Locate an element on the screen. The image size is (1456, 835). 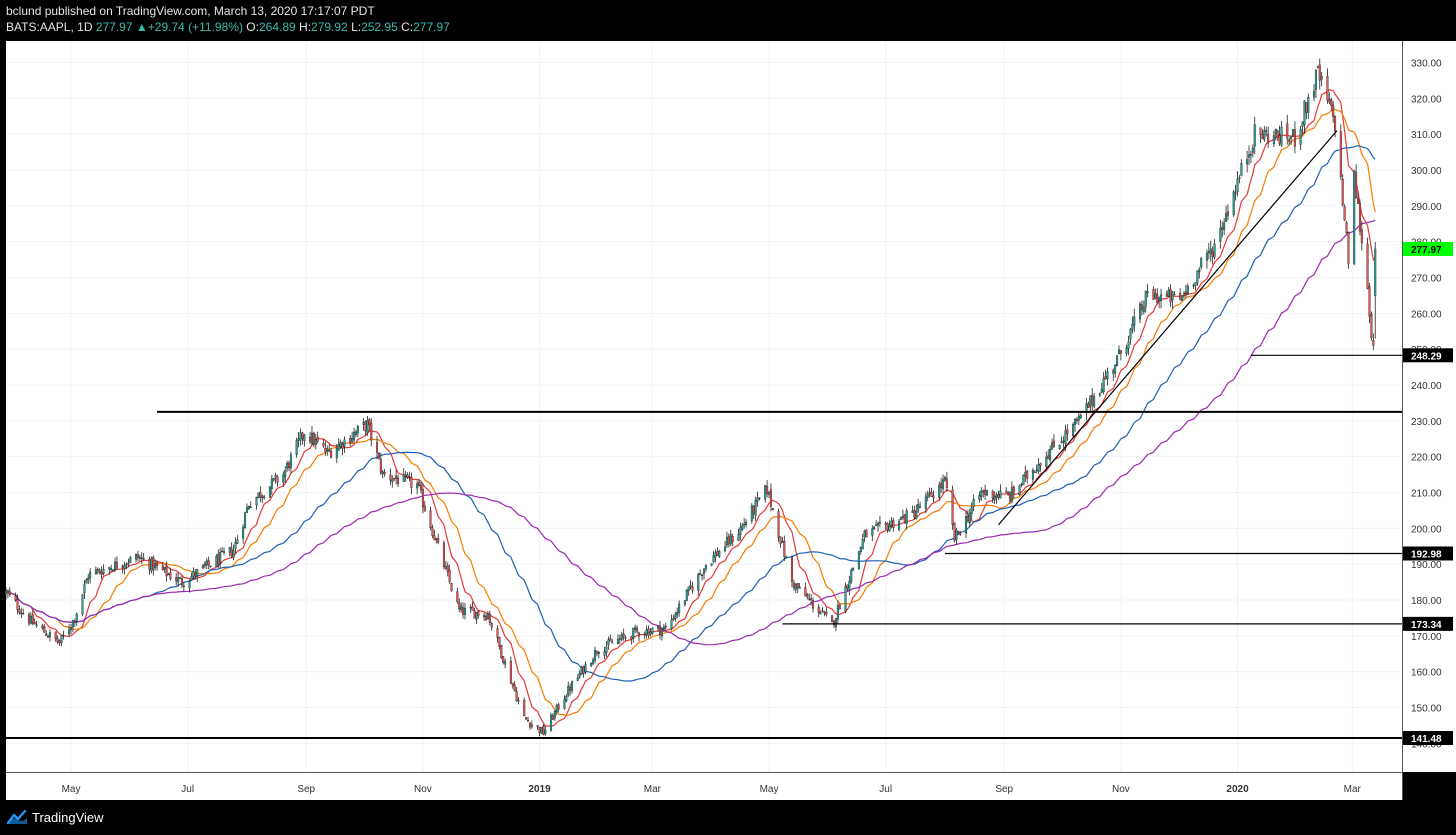
time-axis is located at coordinates (704, 786).